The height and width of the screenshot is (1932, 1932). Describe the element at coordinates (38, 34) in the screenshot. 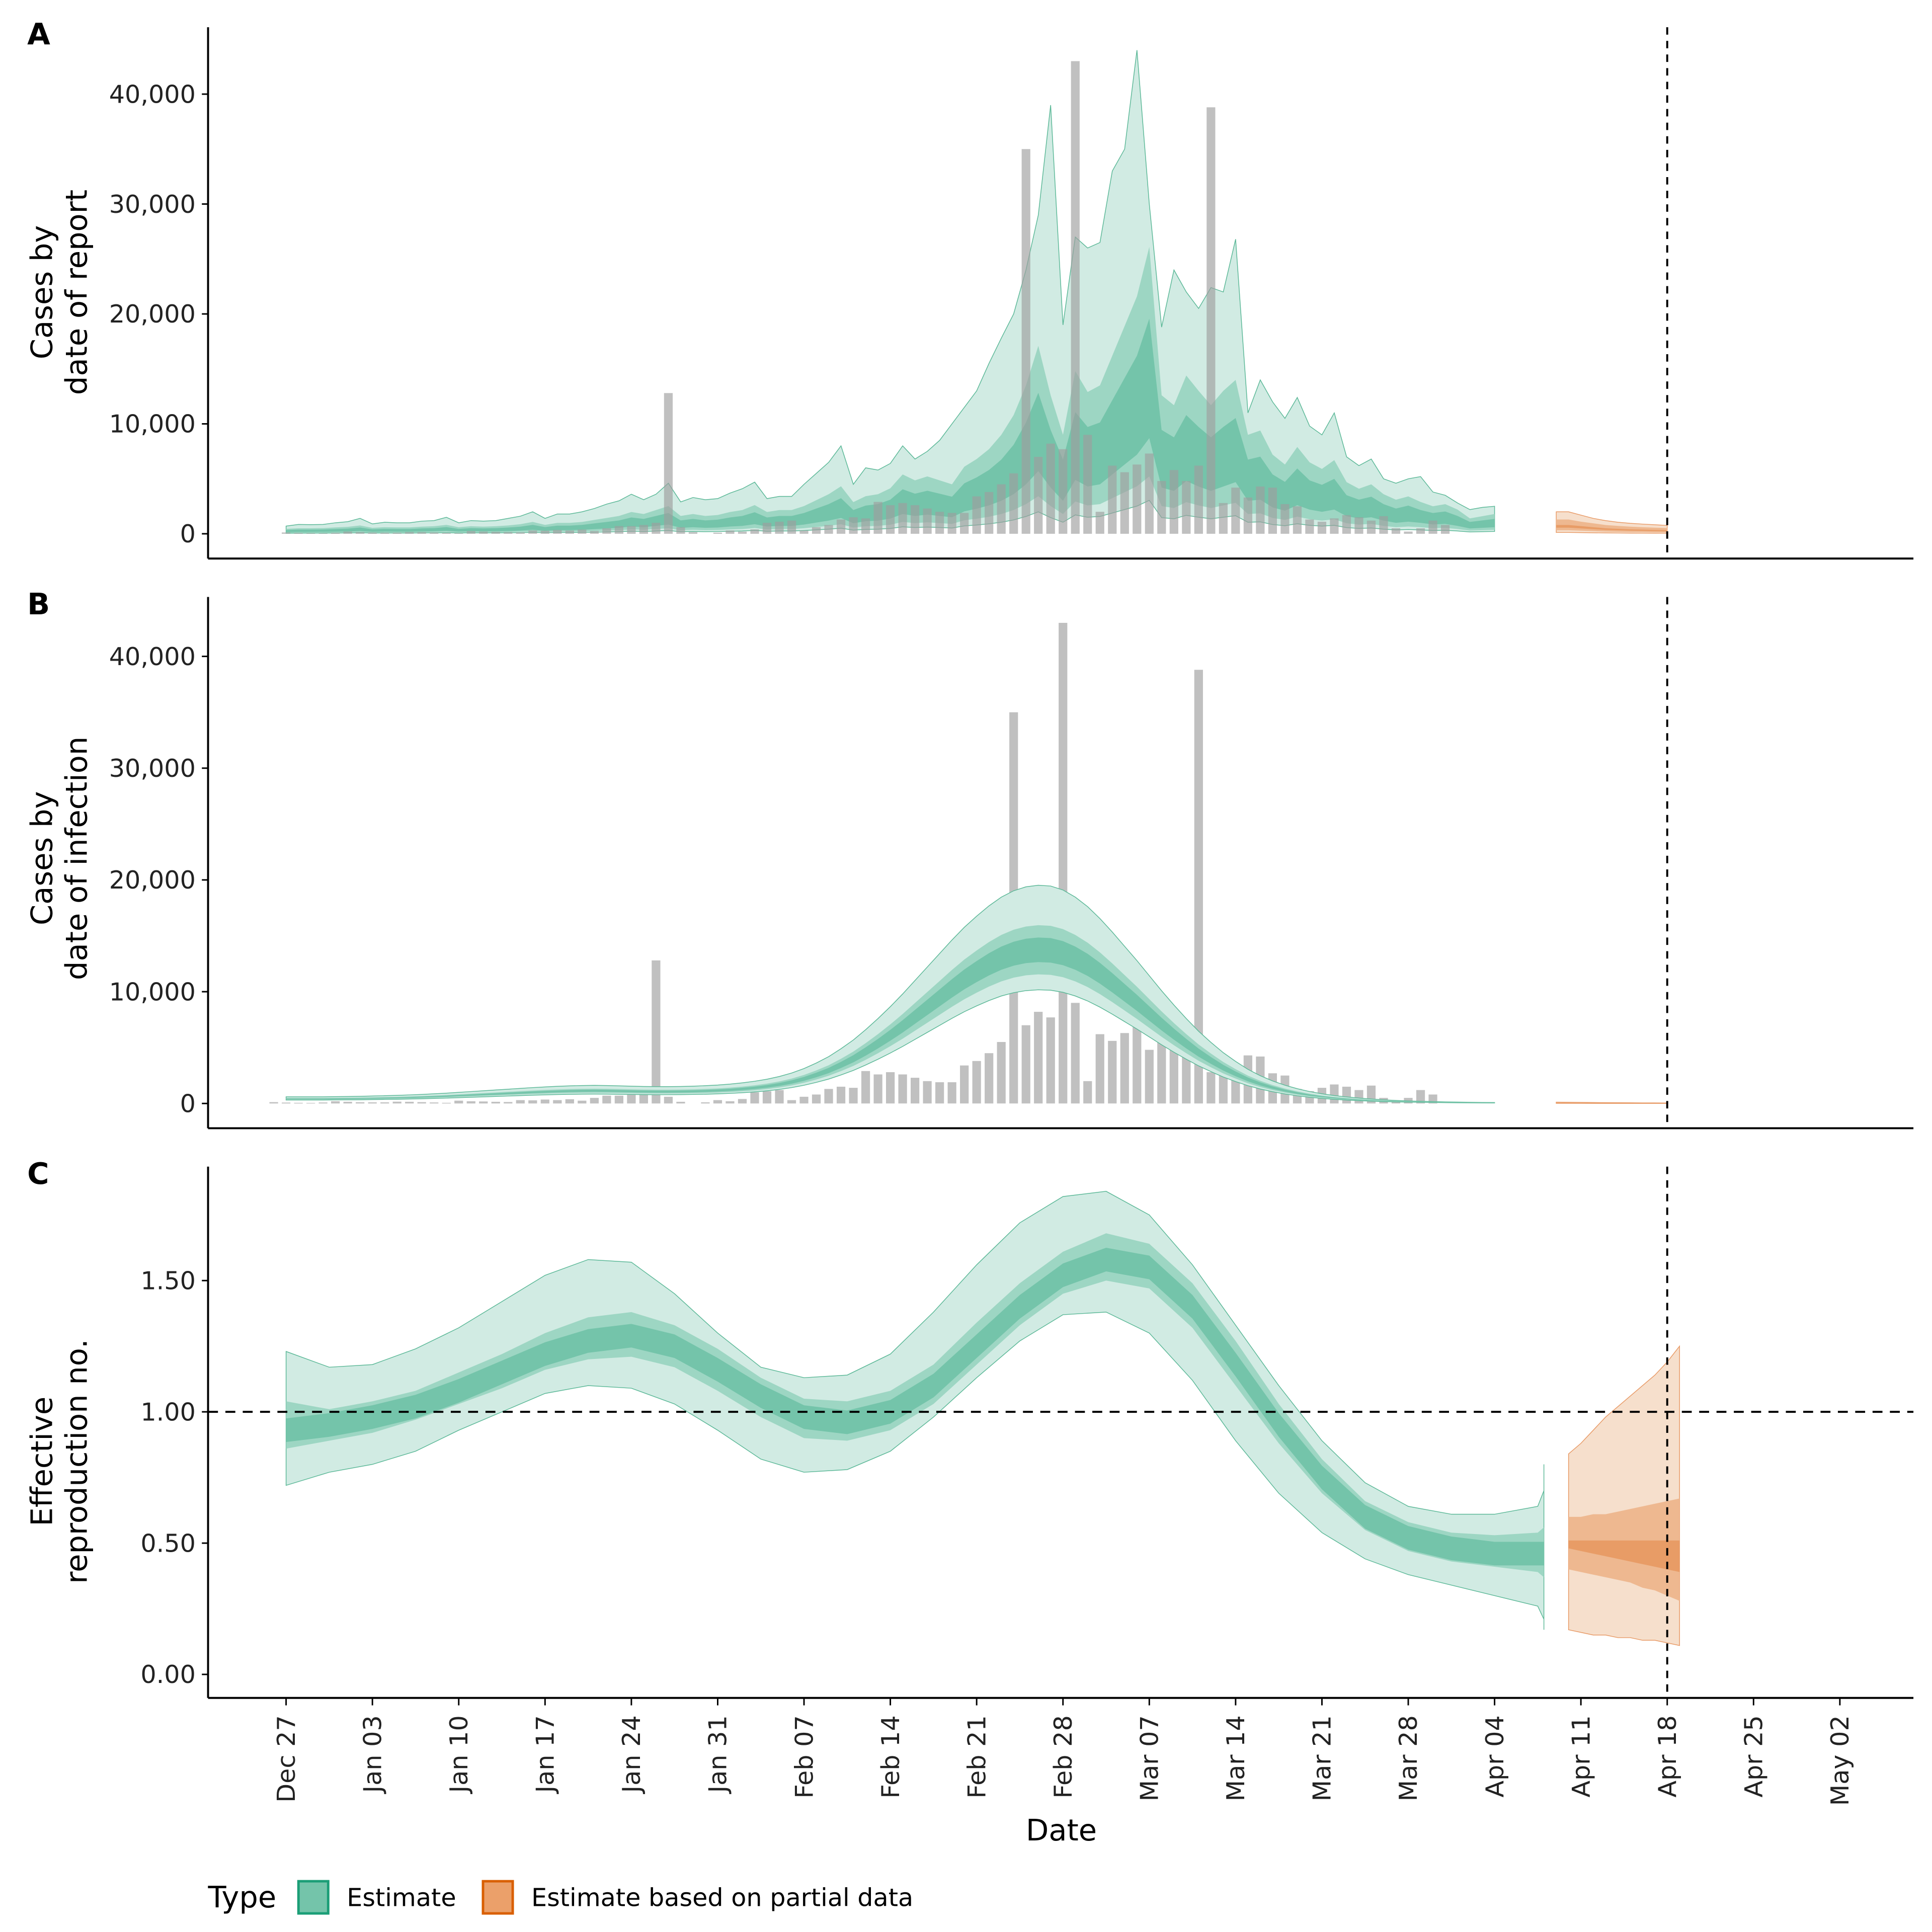

I see `panel-a-tag: A` at that location.